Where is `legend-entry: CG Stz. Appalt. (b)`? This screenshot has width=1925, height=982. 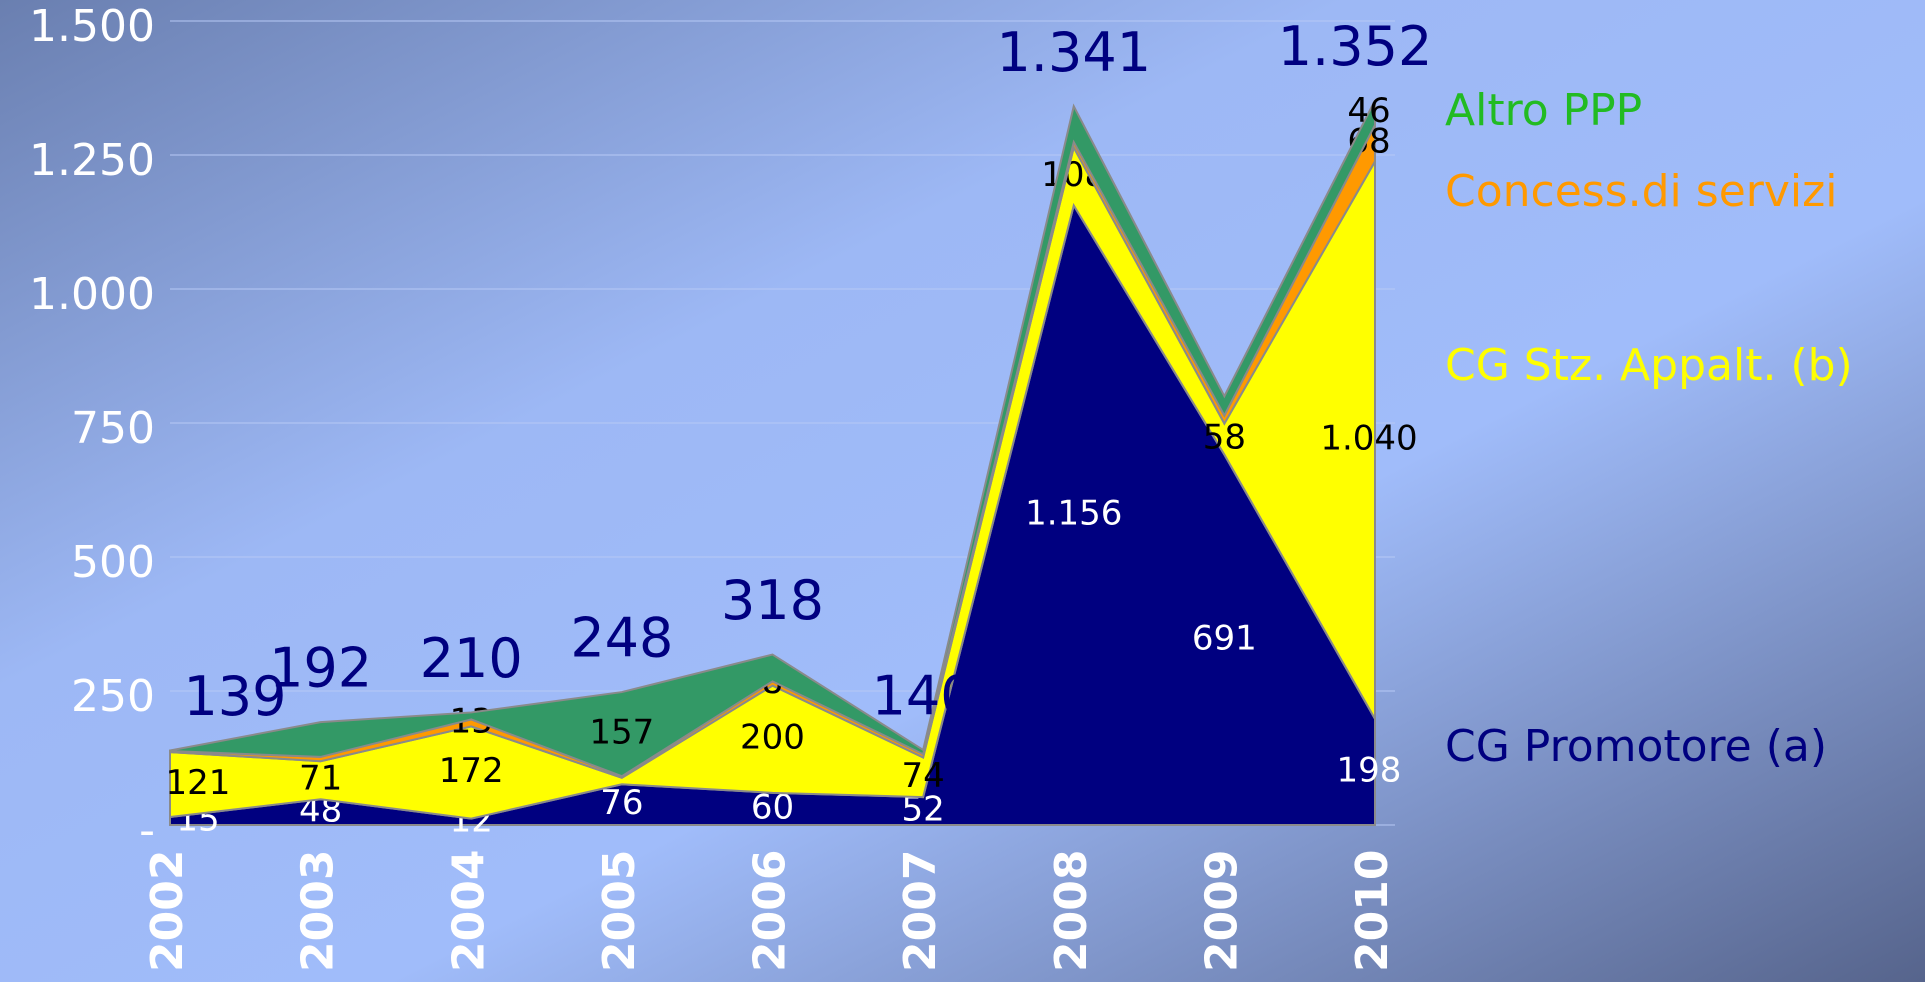
legend-entry: CG Stz. Appalt. (b) is located at coordinates (1649, 365).